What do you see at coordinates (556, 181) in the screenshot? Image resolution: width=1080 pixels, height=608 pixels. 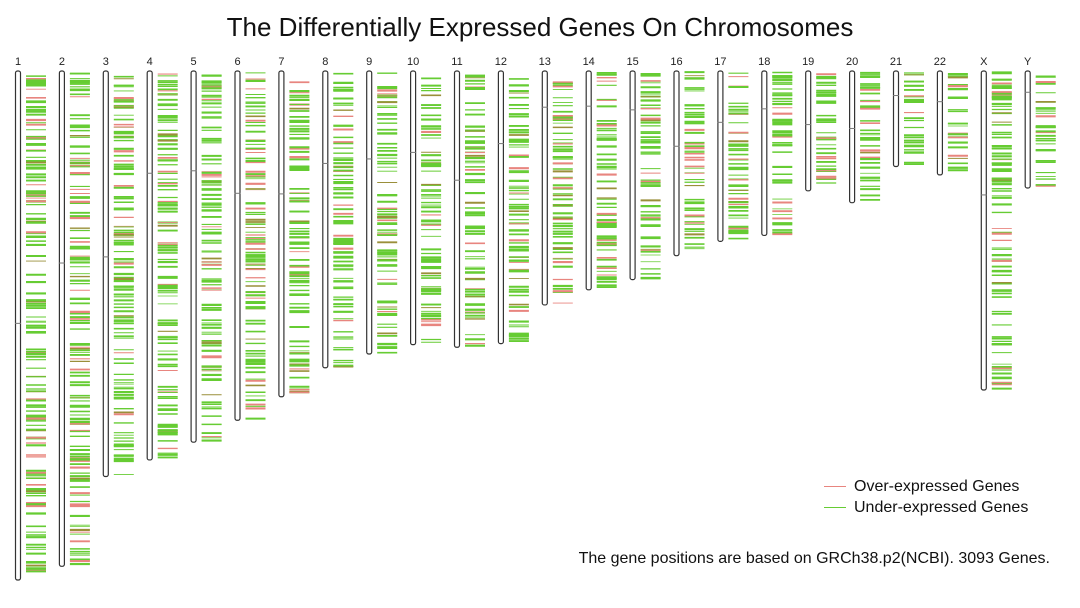 I see `chromosome-13: 13` at bounding box center [556, 181].